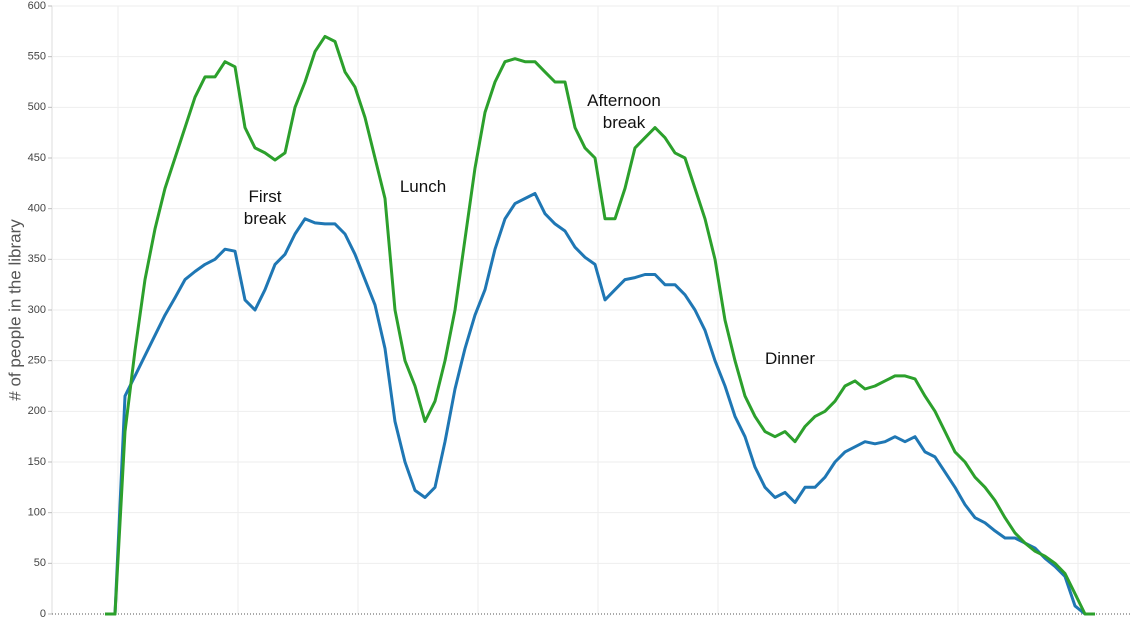 The image size is (1130, 623). Describe the element at coordinates (624, 111) in the screenshot. I see `annotation: Afternoon break` at that location.